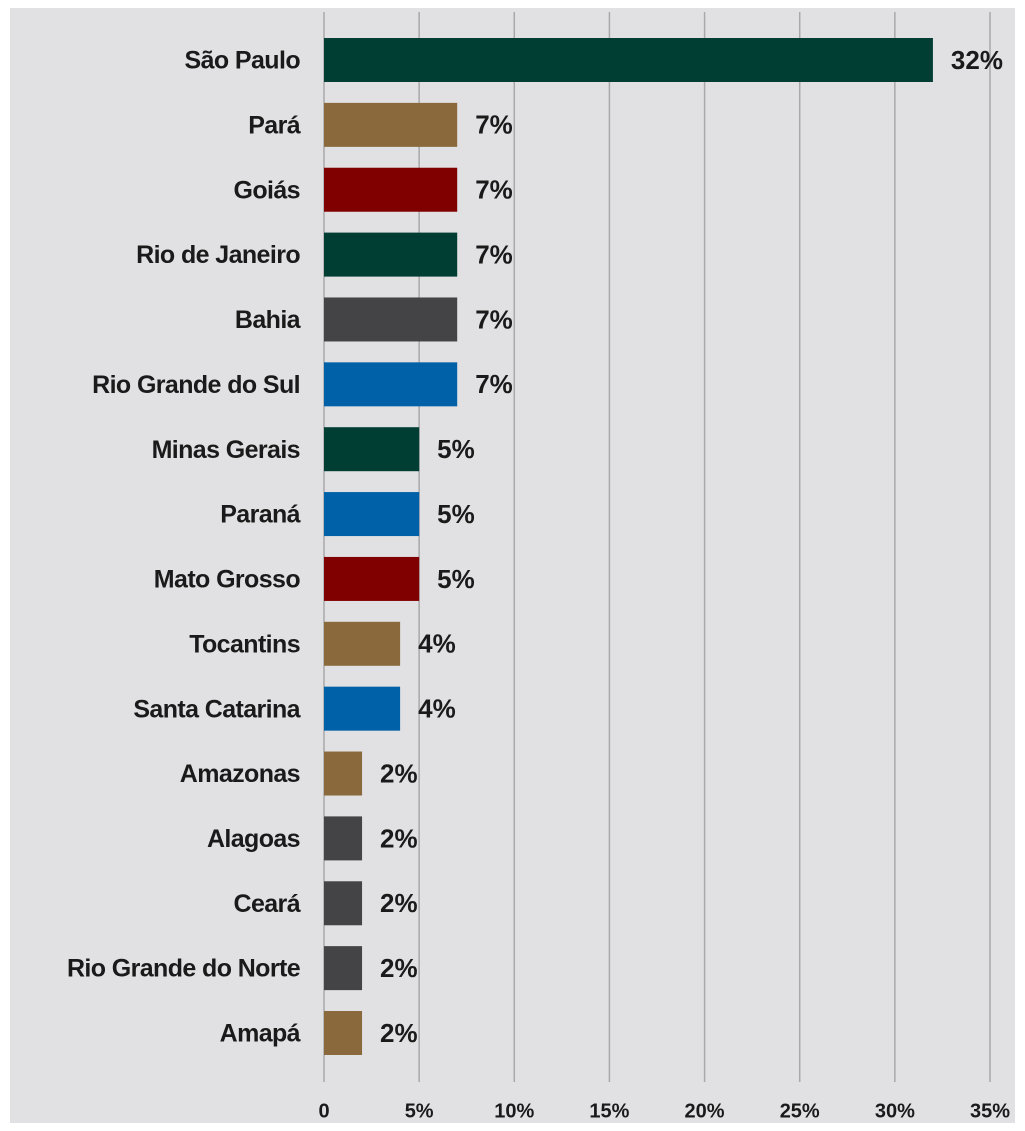 Image resolution: width=1025 pixels, height=1131 pixels. I want to click on category-label: Rio de Janeiro, so click(218, 255).